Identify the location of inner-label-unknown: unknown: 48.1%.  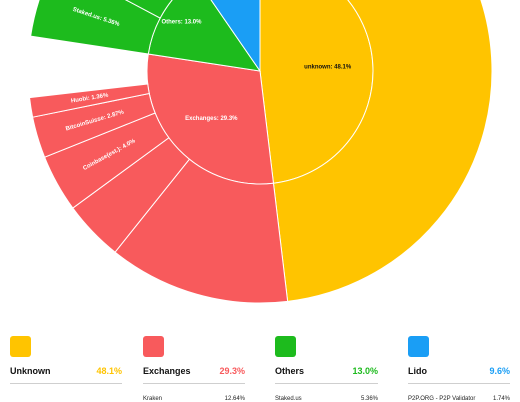
(328, 68).